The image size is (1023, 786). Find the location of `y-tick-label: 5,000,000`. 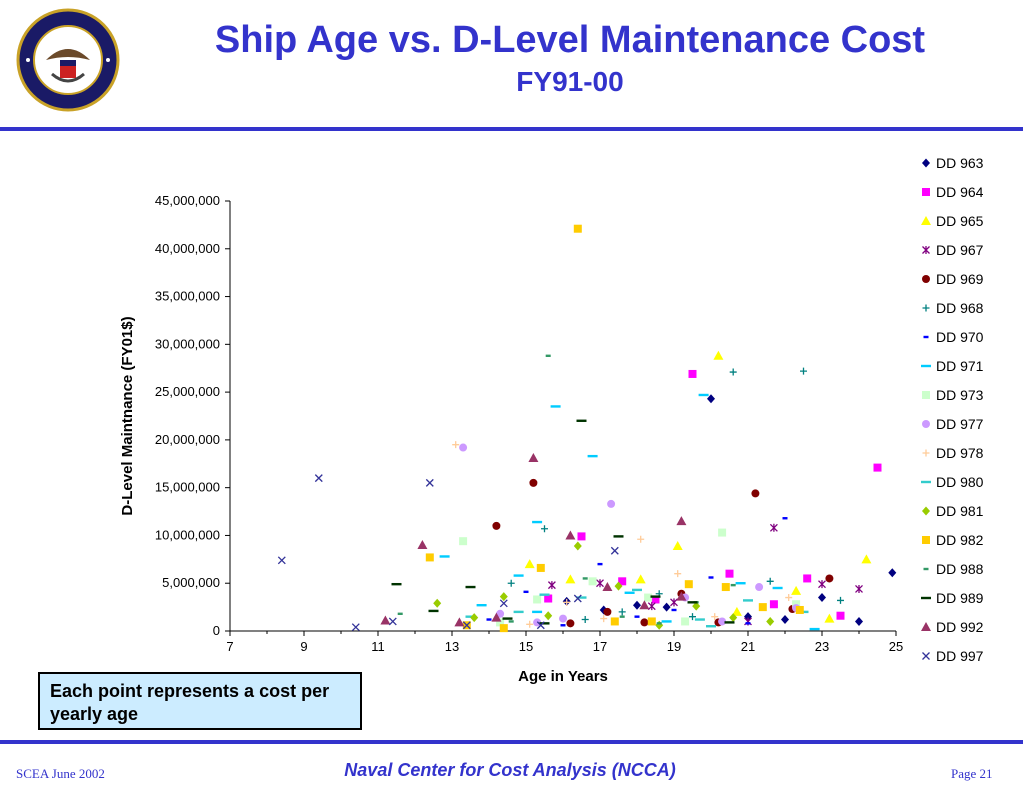

y-tick-label: 5,000,000 is located at coordinates (191, 582).